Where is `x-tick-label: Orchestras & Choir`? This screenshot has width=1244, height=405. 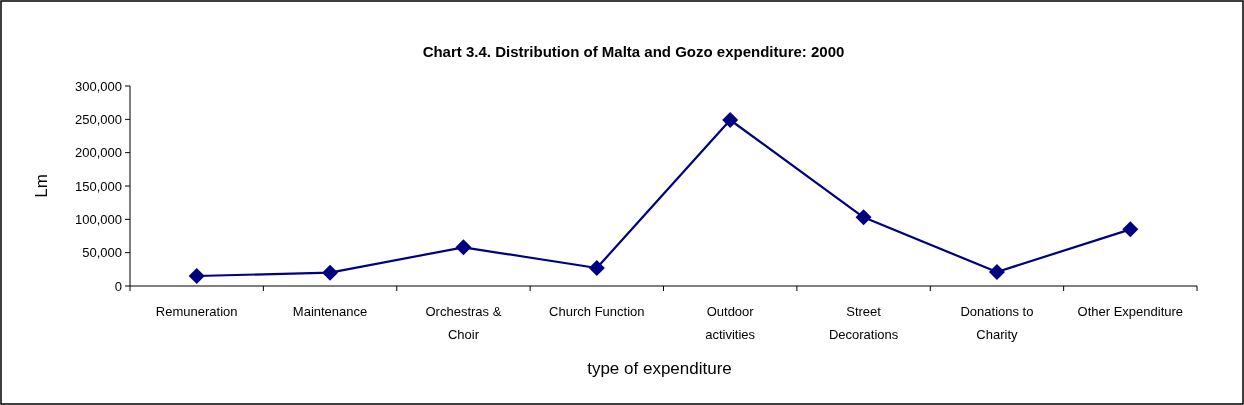
x-tick-label: Orchestras & Choir is located at coordinates (463, 323).